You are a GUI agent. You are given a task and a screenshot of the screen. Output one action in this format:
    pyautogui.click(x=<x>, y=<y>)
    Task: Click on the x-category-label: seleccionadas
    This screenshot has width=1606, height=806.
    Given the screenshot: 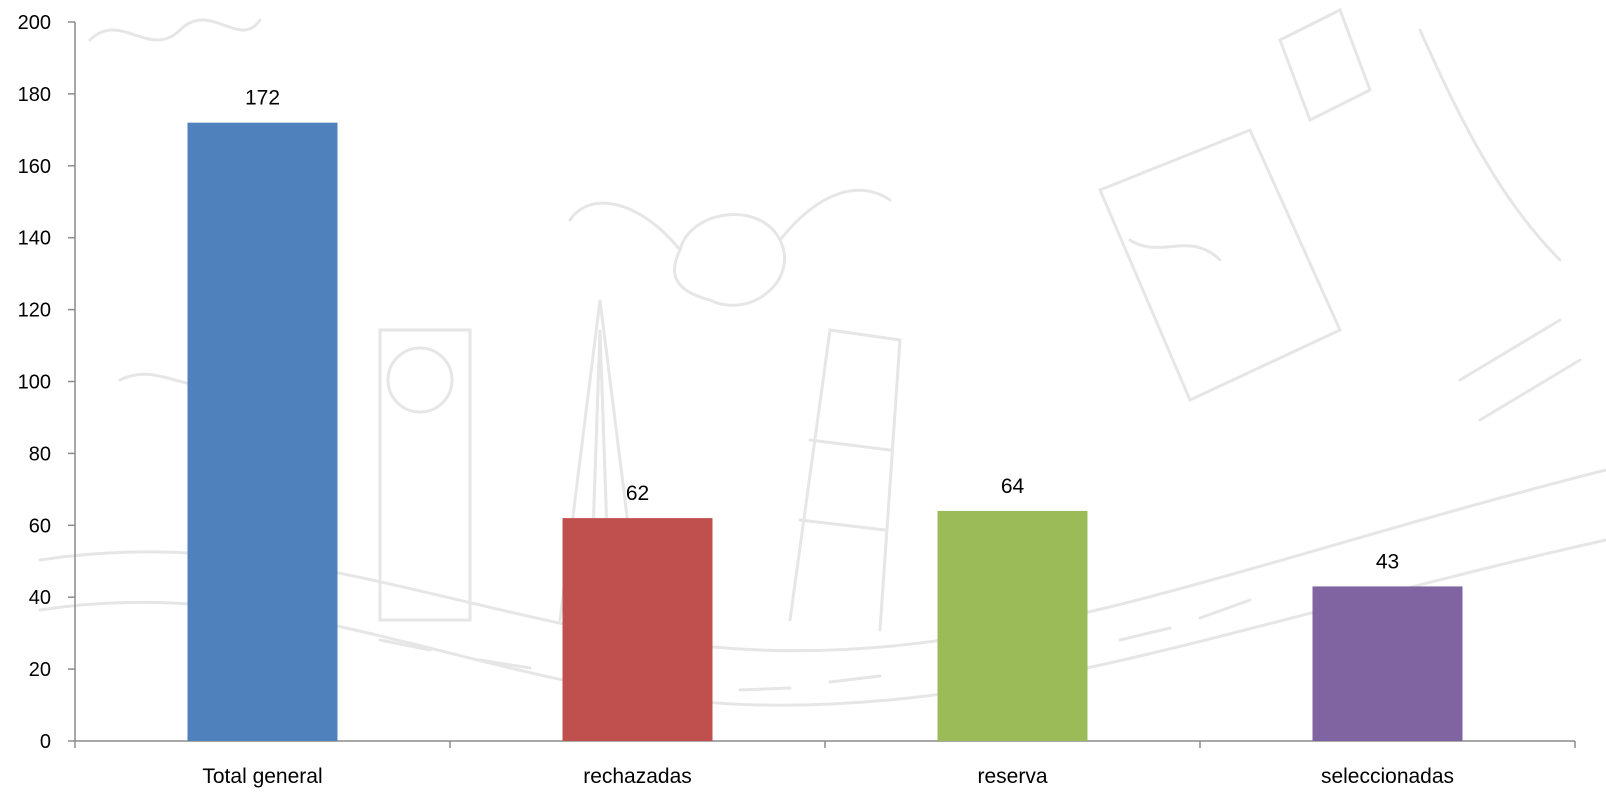 What is the action you would take?
    pyautogui.click(x=1387, y=776)
    